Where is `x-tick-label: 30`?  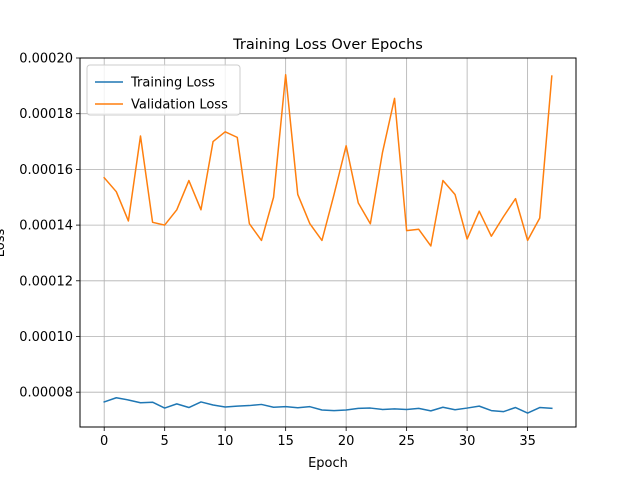 x-tick-label: 30 is located at coordinates (467, 441).